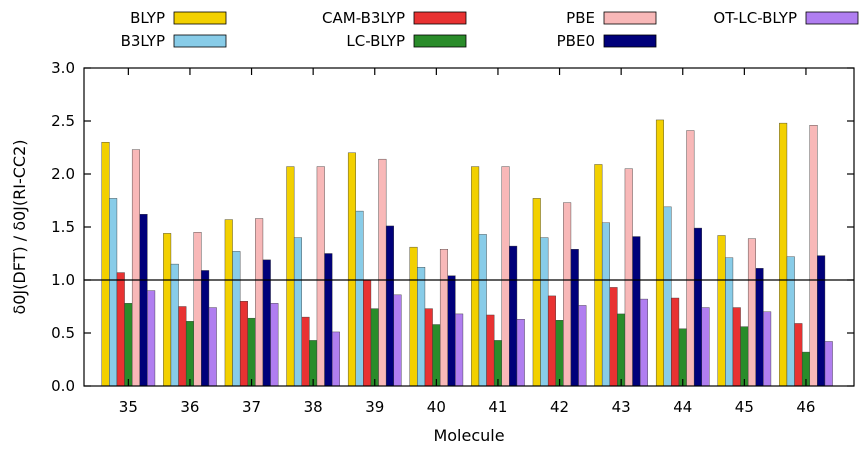  What do you see at coordinates (580, 18) in the screenshot?
I see `legend-label-pbe: PBE` at bounding box center [580, 18].